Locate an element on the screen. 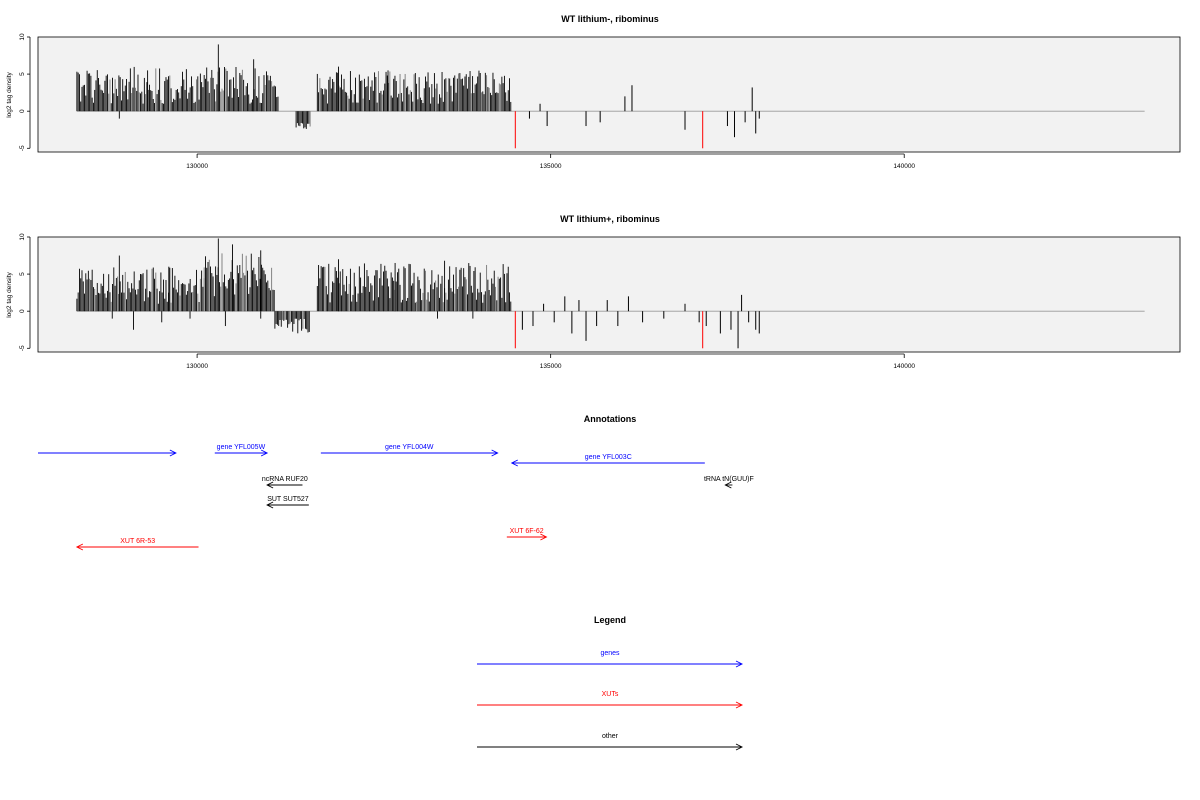  panel-1-plot-area is located at coordinates (609, 94).